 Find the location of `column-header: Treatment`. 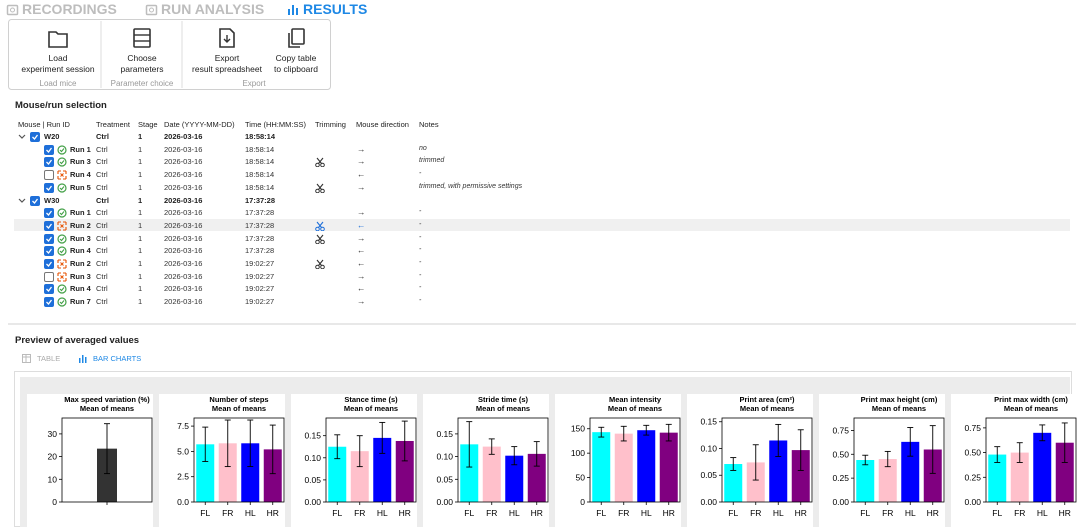

column-header: Treatment is located at coordinates (113, 124).